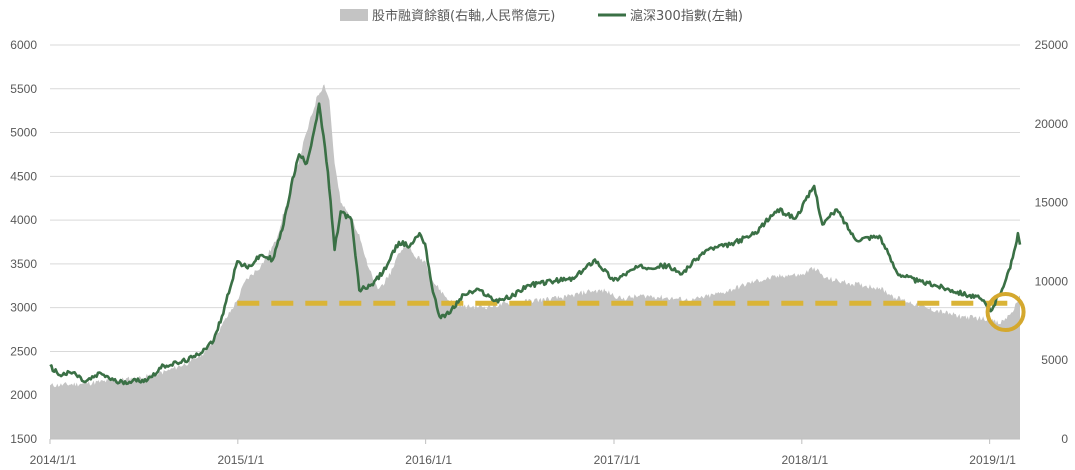 Image resolution: width=1075 pixels, height=470 pixels. Describe the element at coordinates (534, 441) in the screenshot. I see `axes` at that location.